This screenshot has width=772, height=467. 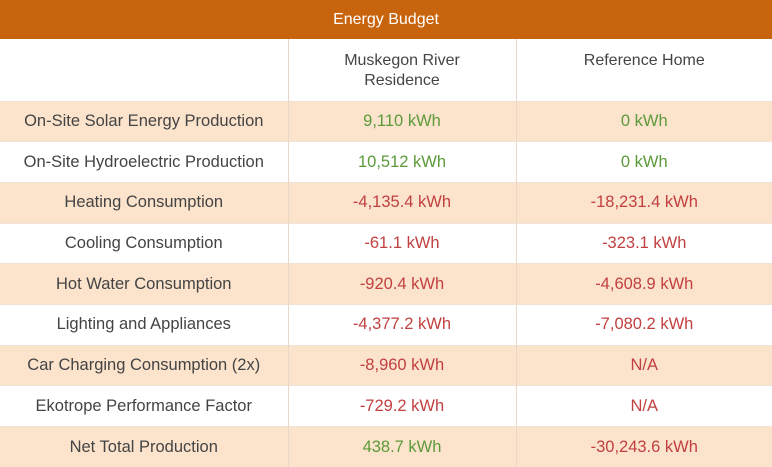 What do you see at coordinates (402, 202) in the screenshot?
I see `residence-value: -4,135.4 kWh` at bounding box center [402, 202].